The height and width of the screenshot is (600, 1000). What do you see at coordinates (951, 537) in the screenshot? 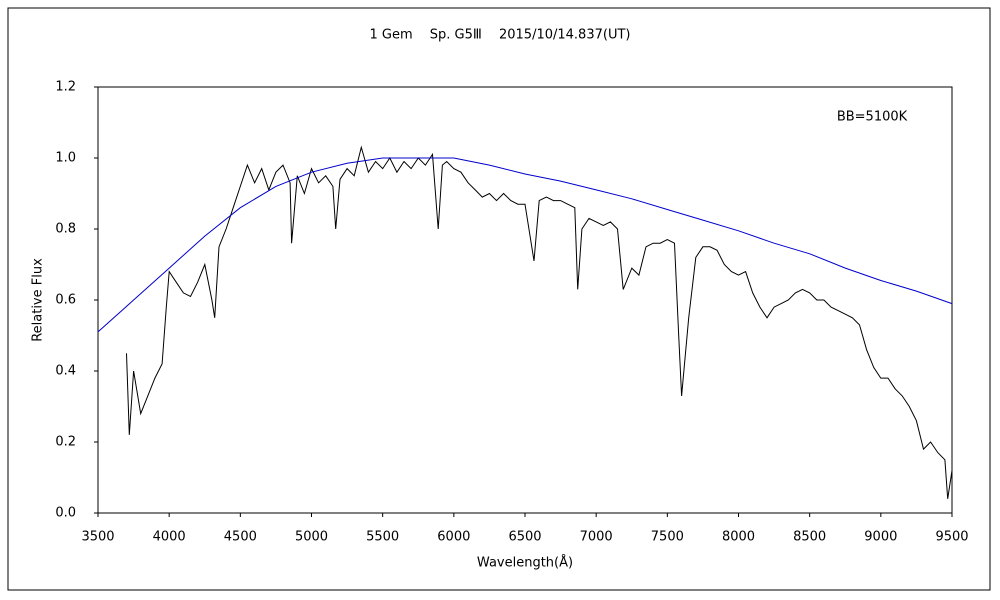
I see `x-tick-label: 9500` at bounding box center [951, 537].